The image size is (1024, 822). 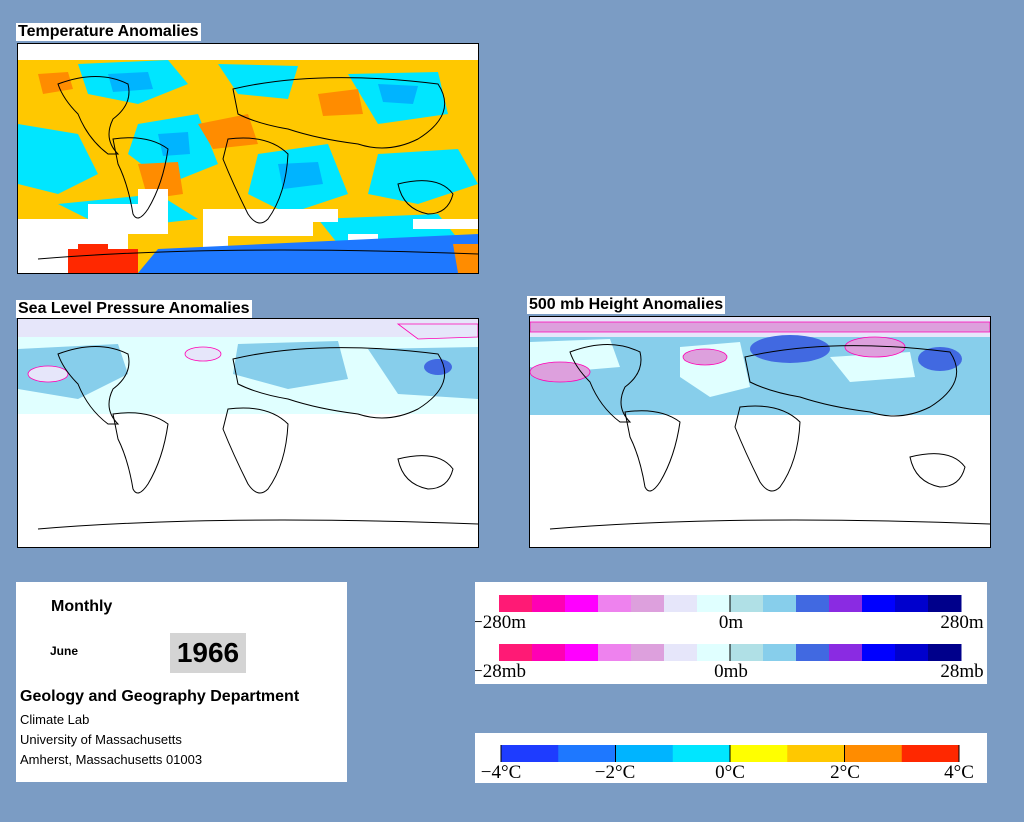 What do you see at coordinates (208, 653) in the screenshot?
I see `year-label: 1966` at bounding box center [208, 653].